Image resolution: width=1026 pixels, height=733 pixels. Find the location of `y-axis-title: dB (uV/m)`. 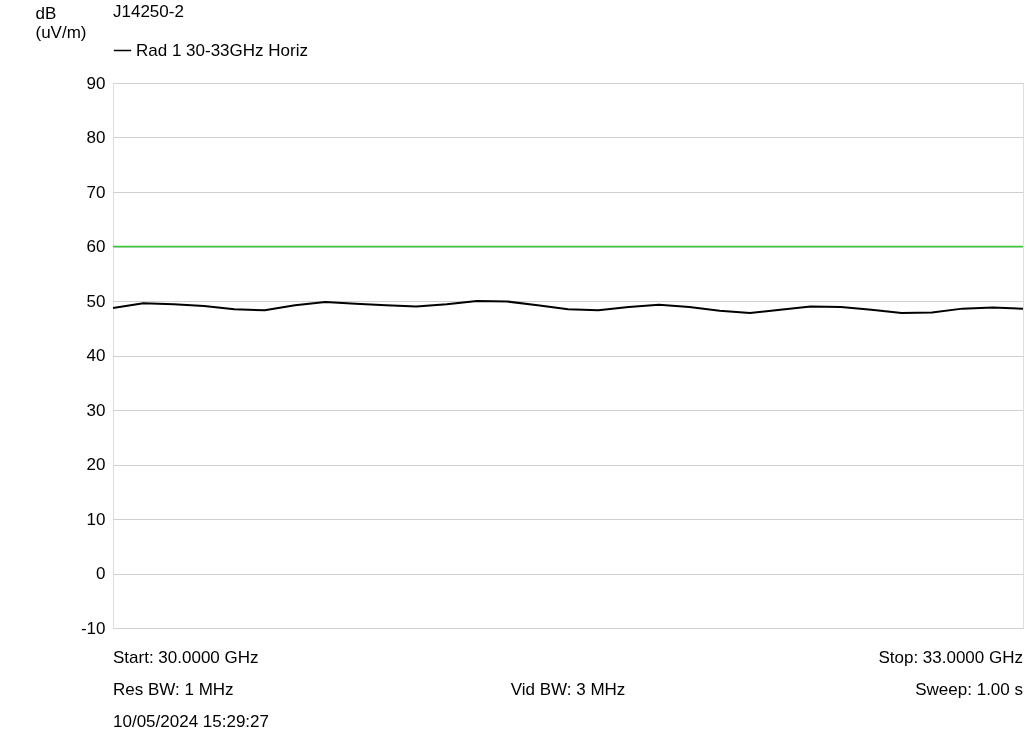

y-axis-title: dB (uV/m) is located at coordinates (61, 22).